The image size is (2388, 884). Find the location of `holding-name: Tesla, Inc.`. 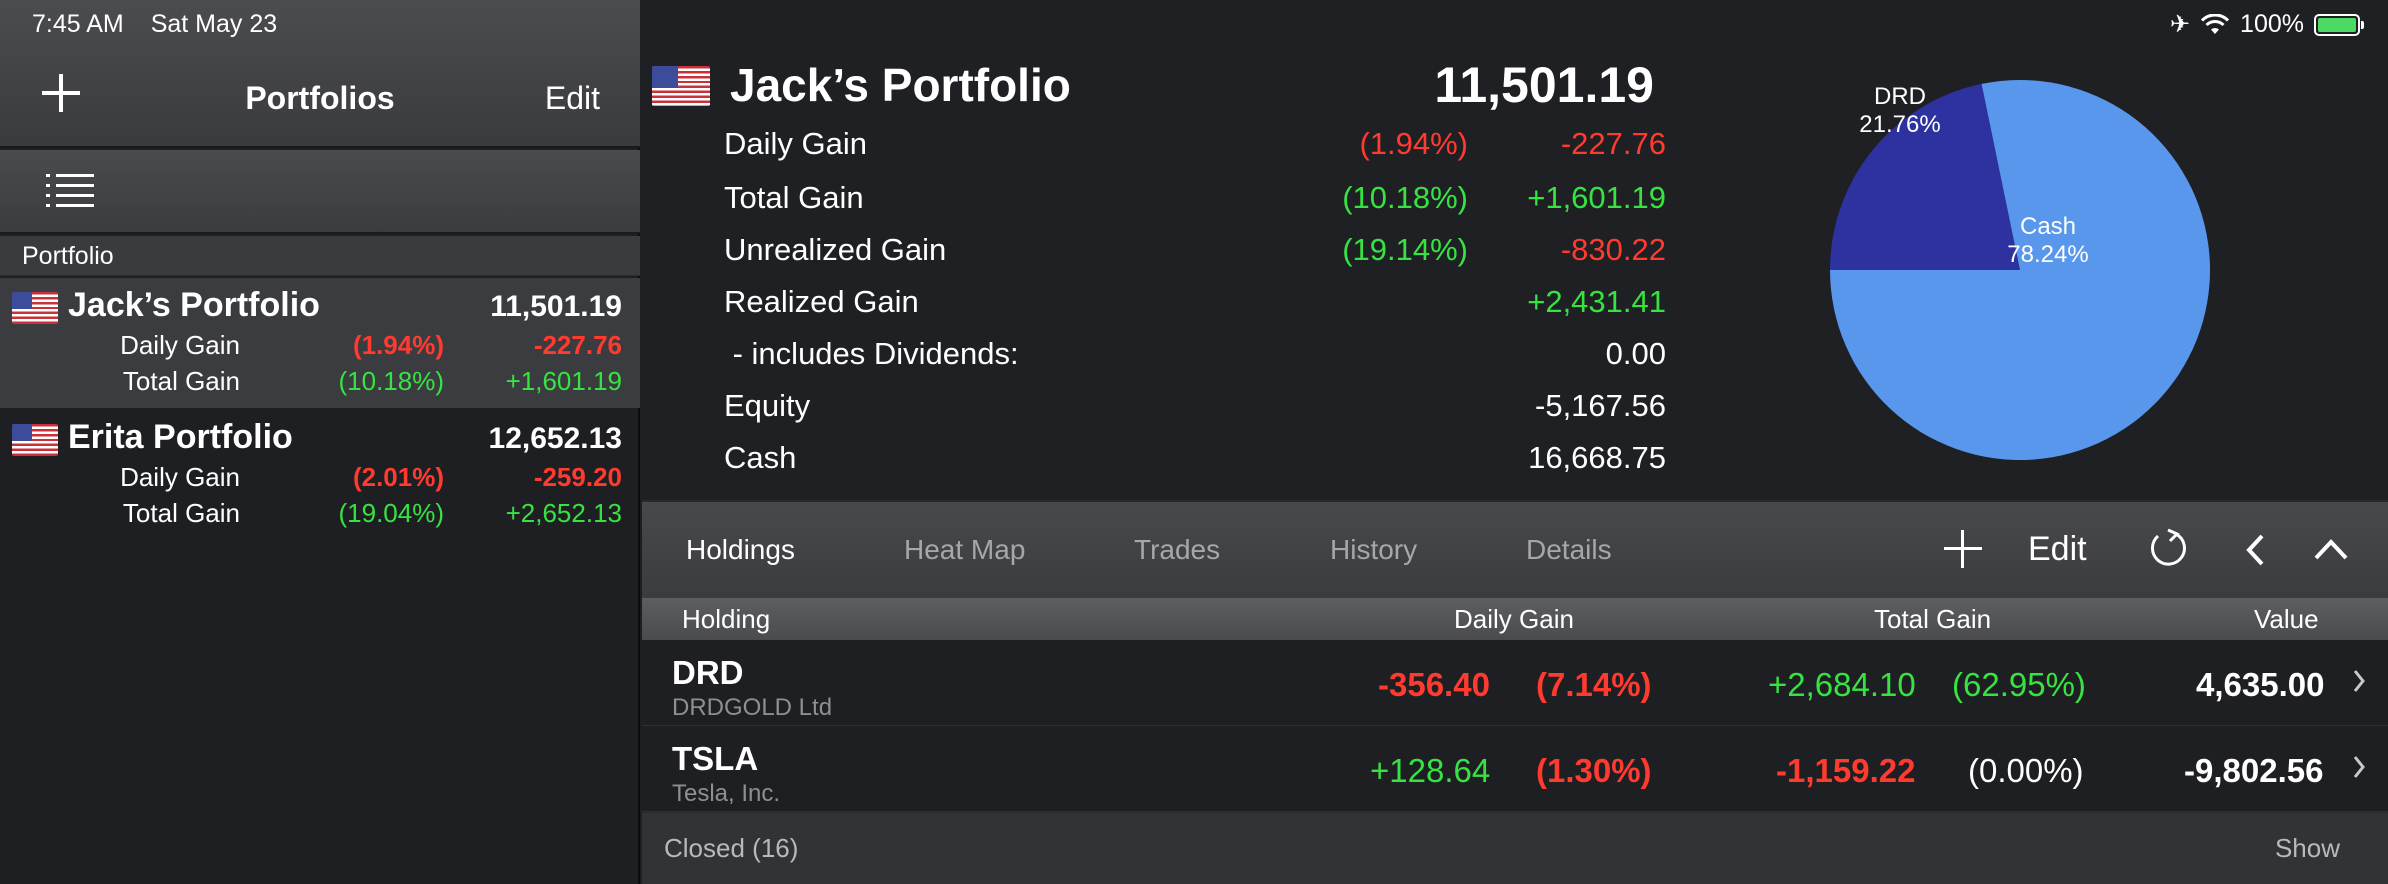

holding-name: Tesla, Inc. is located at coordinates (726, 793).